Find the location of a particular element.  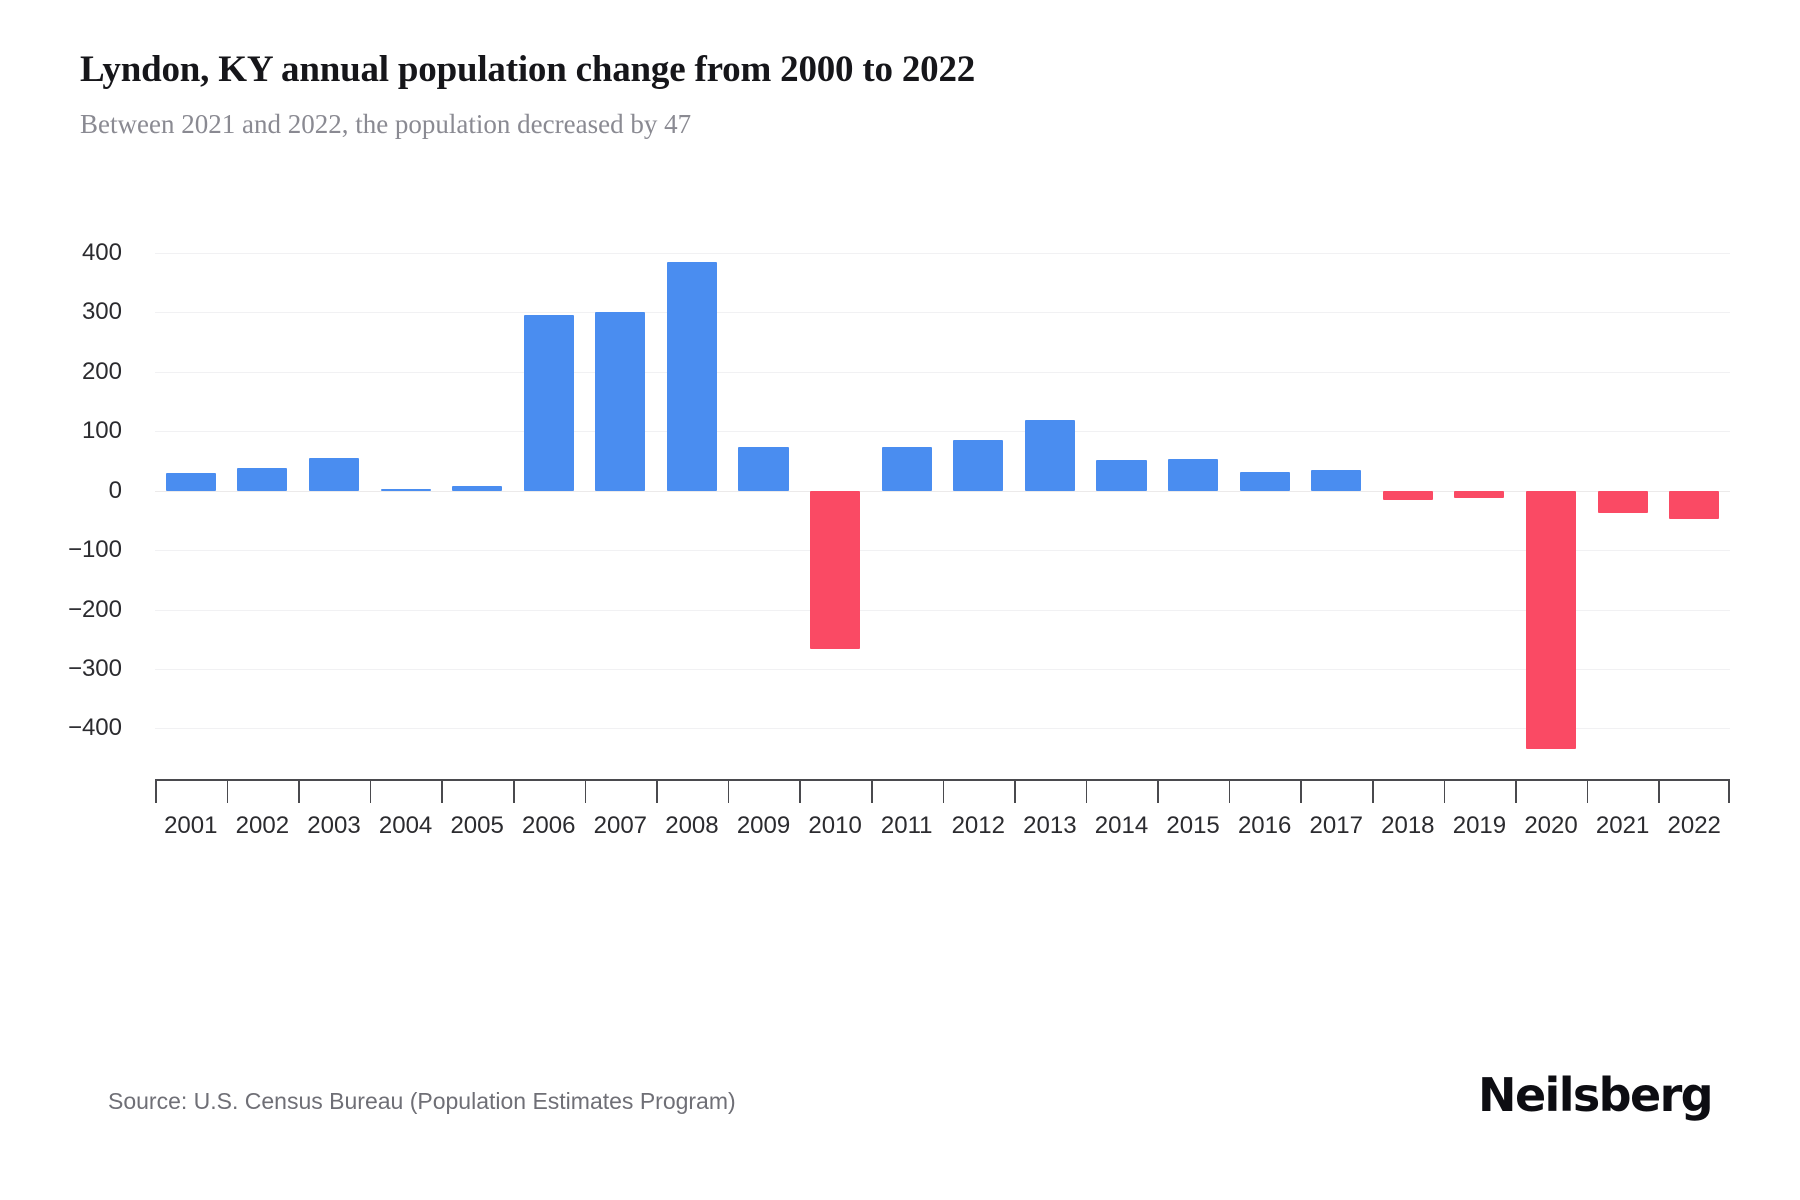

bar-2017 is located at coordinates (1336, 480).